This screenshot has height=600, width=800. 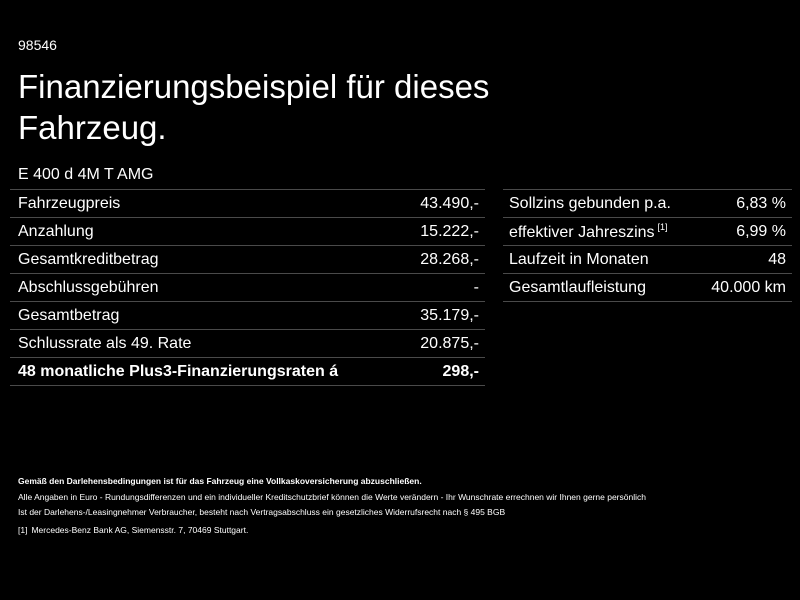 I want to click on row-label: Gesamtbetrag, so click(x=69, y=315).